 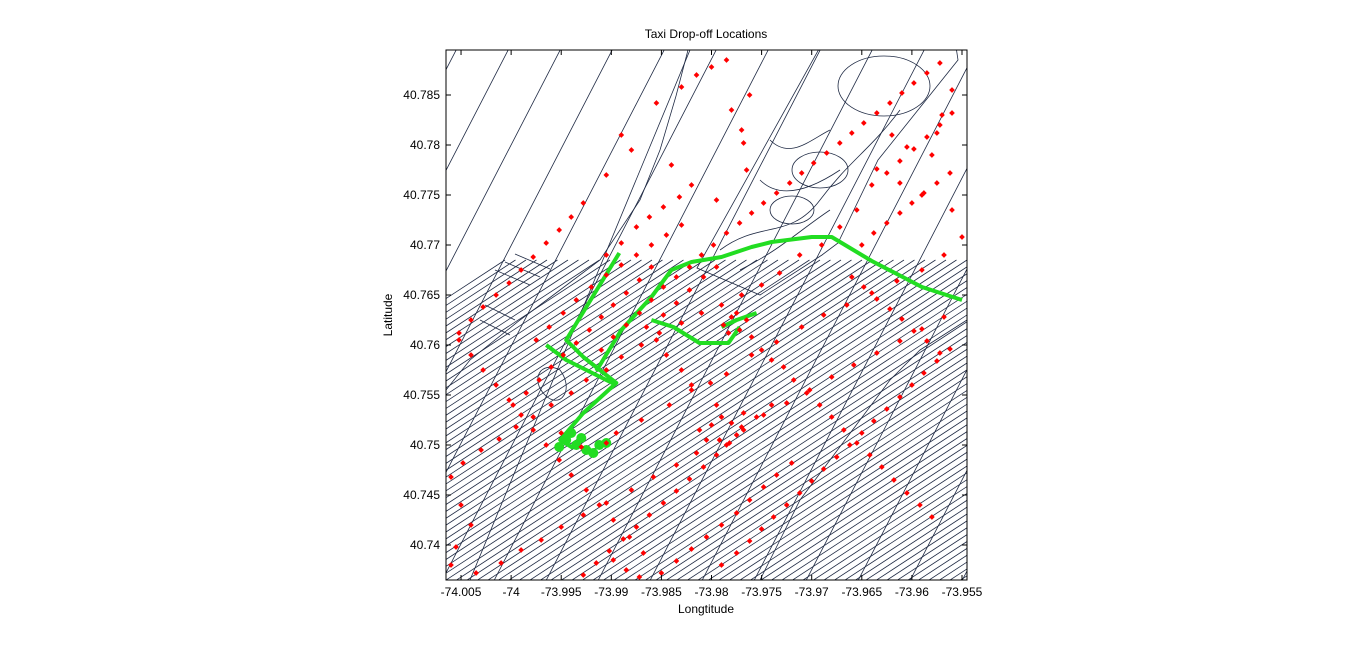 I want to click on route-segment, so click(x=581, y=365).